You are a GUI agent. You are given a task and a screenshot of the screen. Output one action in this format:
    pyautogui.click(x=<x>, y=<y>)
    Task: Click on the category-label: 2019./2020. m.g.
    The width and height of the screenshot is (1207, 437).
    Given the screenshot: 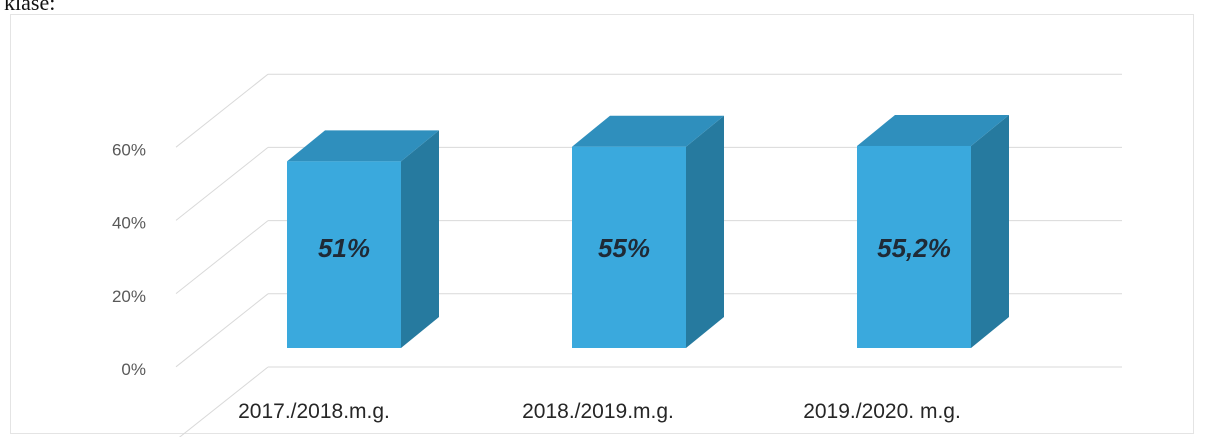 What is the action you would take?
    pyautogui.click(x=882, y=411)
    